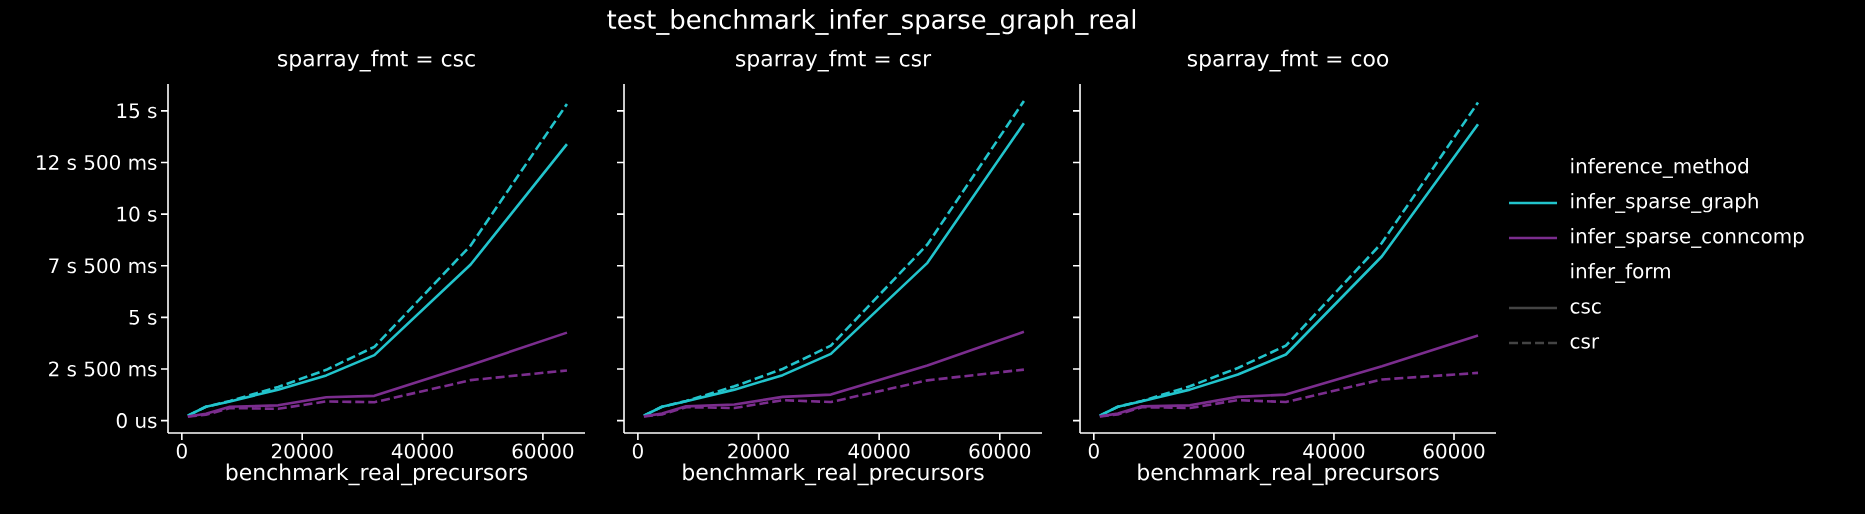  I want to click on text: infer_form, so click(1620, 273).